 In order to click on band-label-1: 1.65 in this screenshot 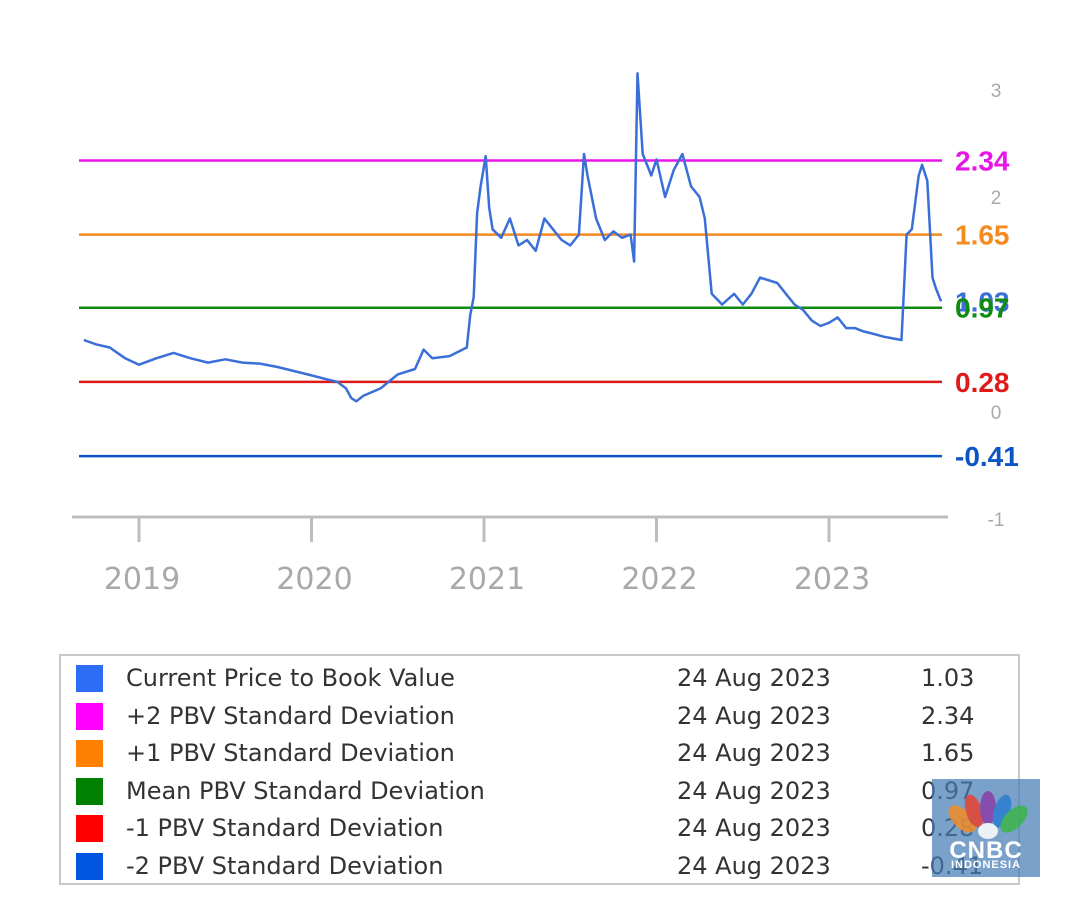, I will do `click(982, 235)`.